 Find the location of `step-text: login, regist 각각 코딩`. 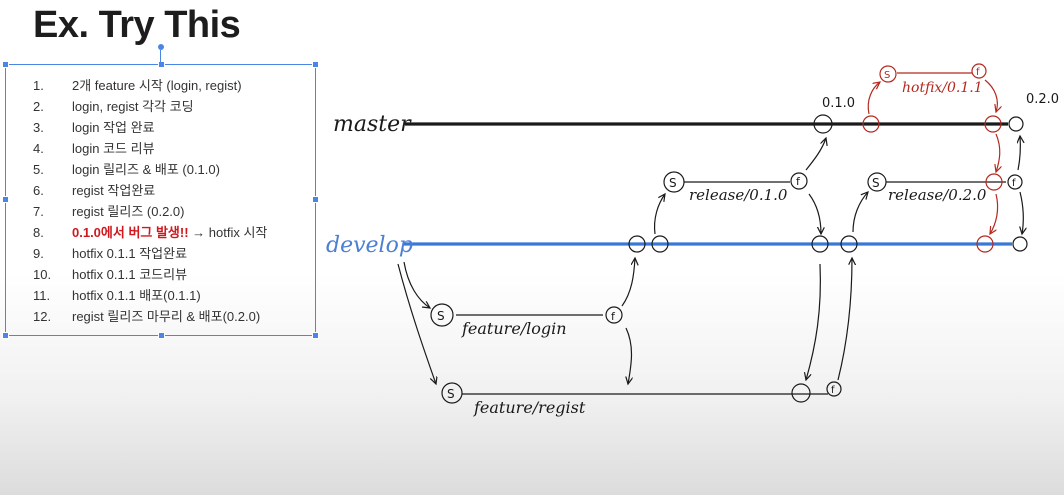

step-text: login, regist 각각 코딩 is located at coordinates (133, 106).